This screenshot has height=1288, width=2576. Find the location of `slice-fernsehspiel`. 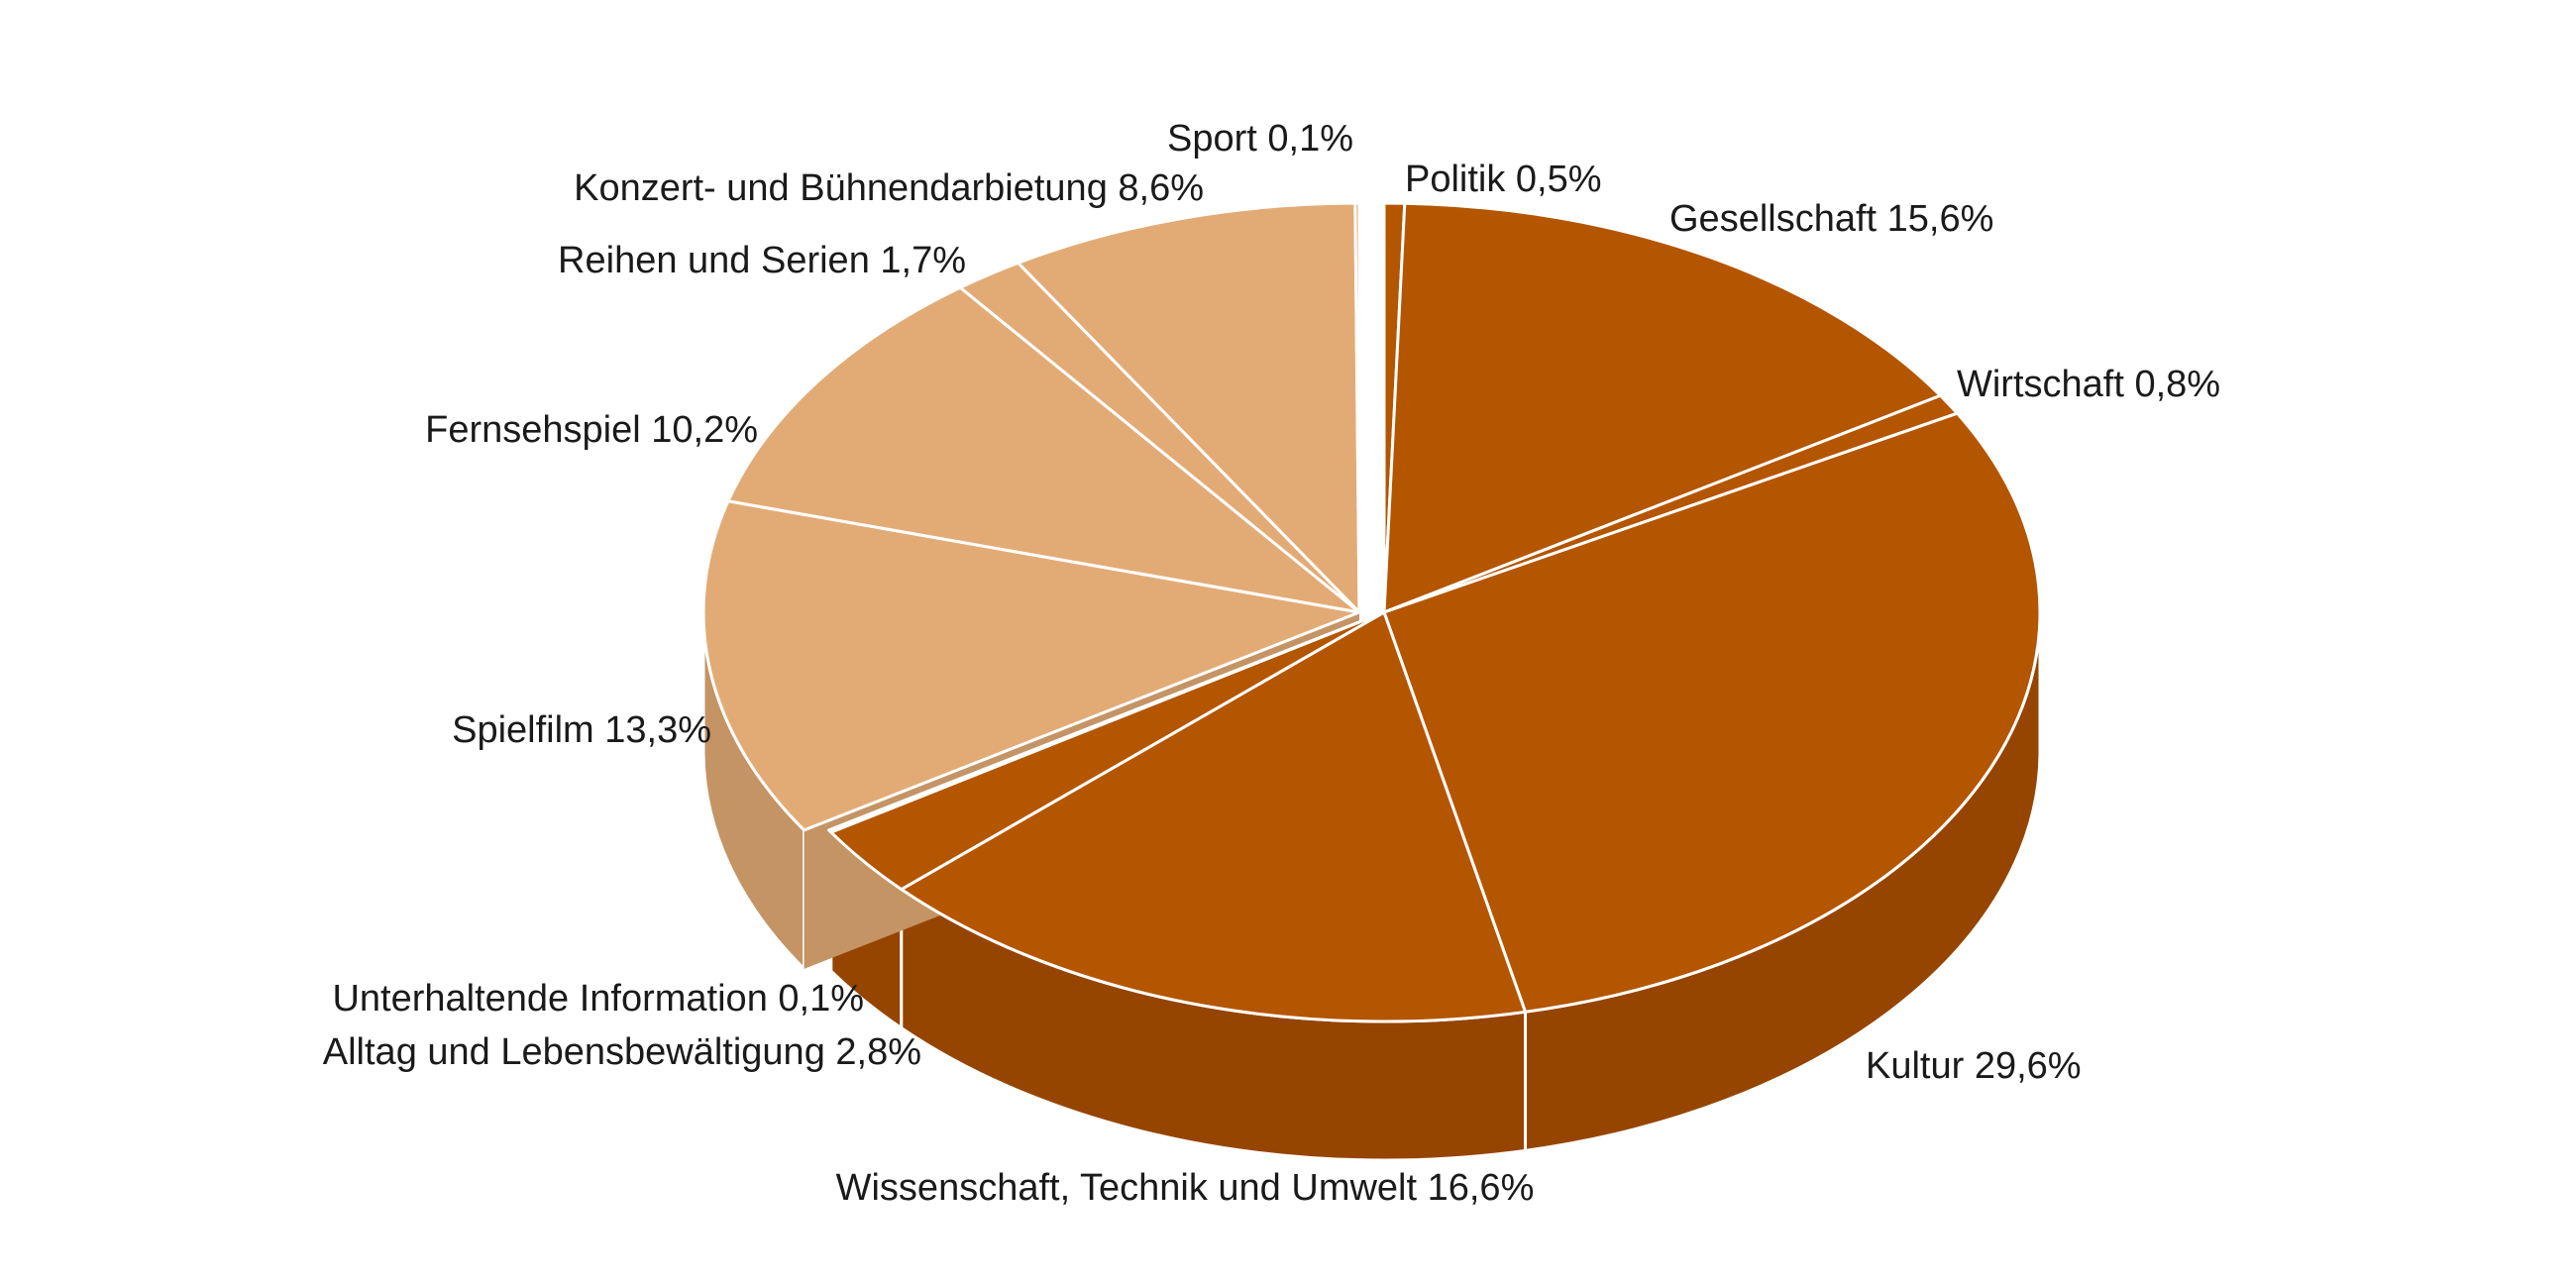

slice-fernsehspiel is located at coordinates (1043, 449).